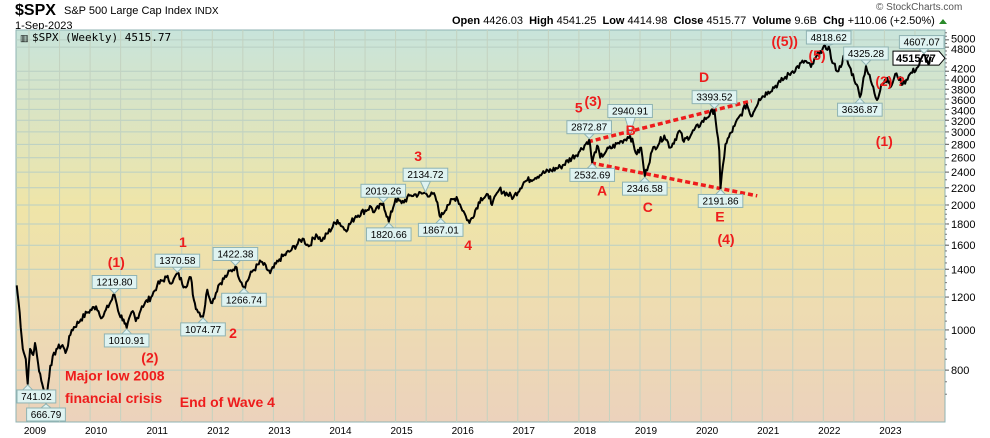 The width and height of the screenshot is (990, 438). I want to click on upper-triangle-line, so click(670, 121).